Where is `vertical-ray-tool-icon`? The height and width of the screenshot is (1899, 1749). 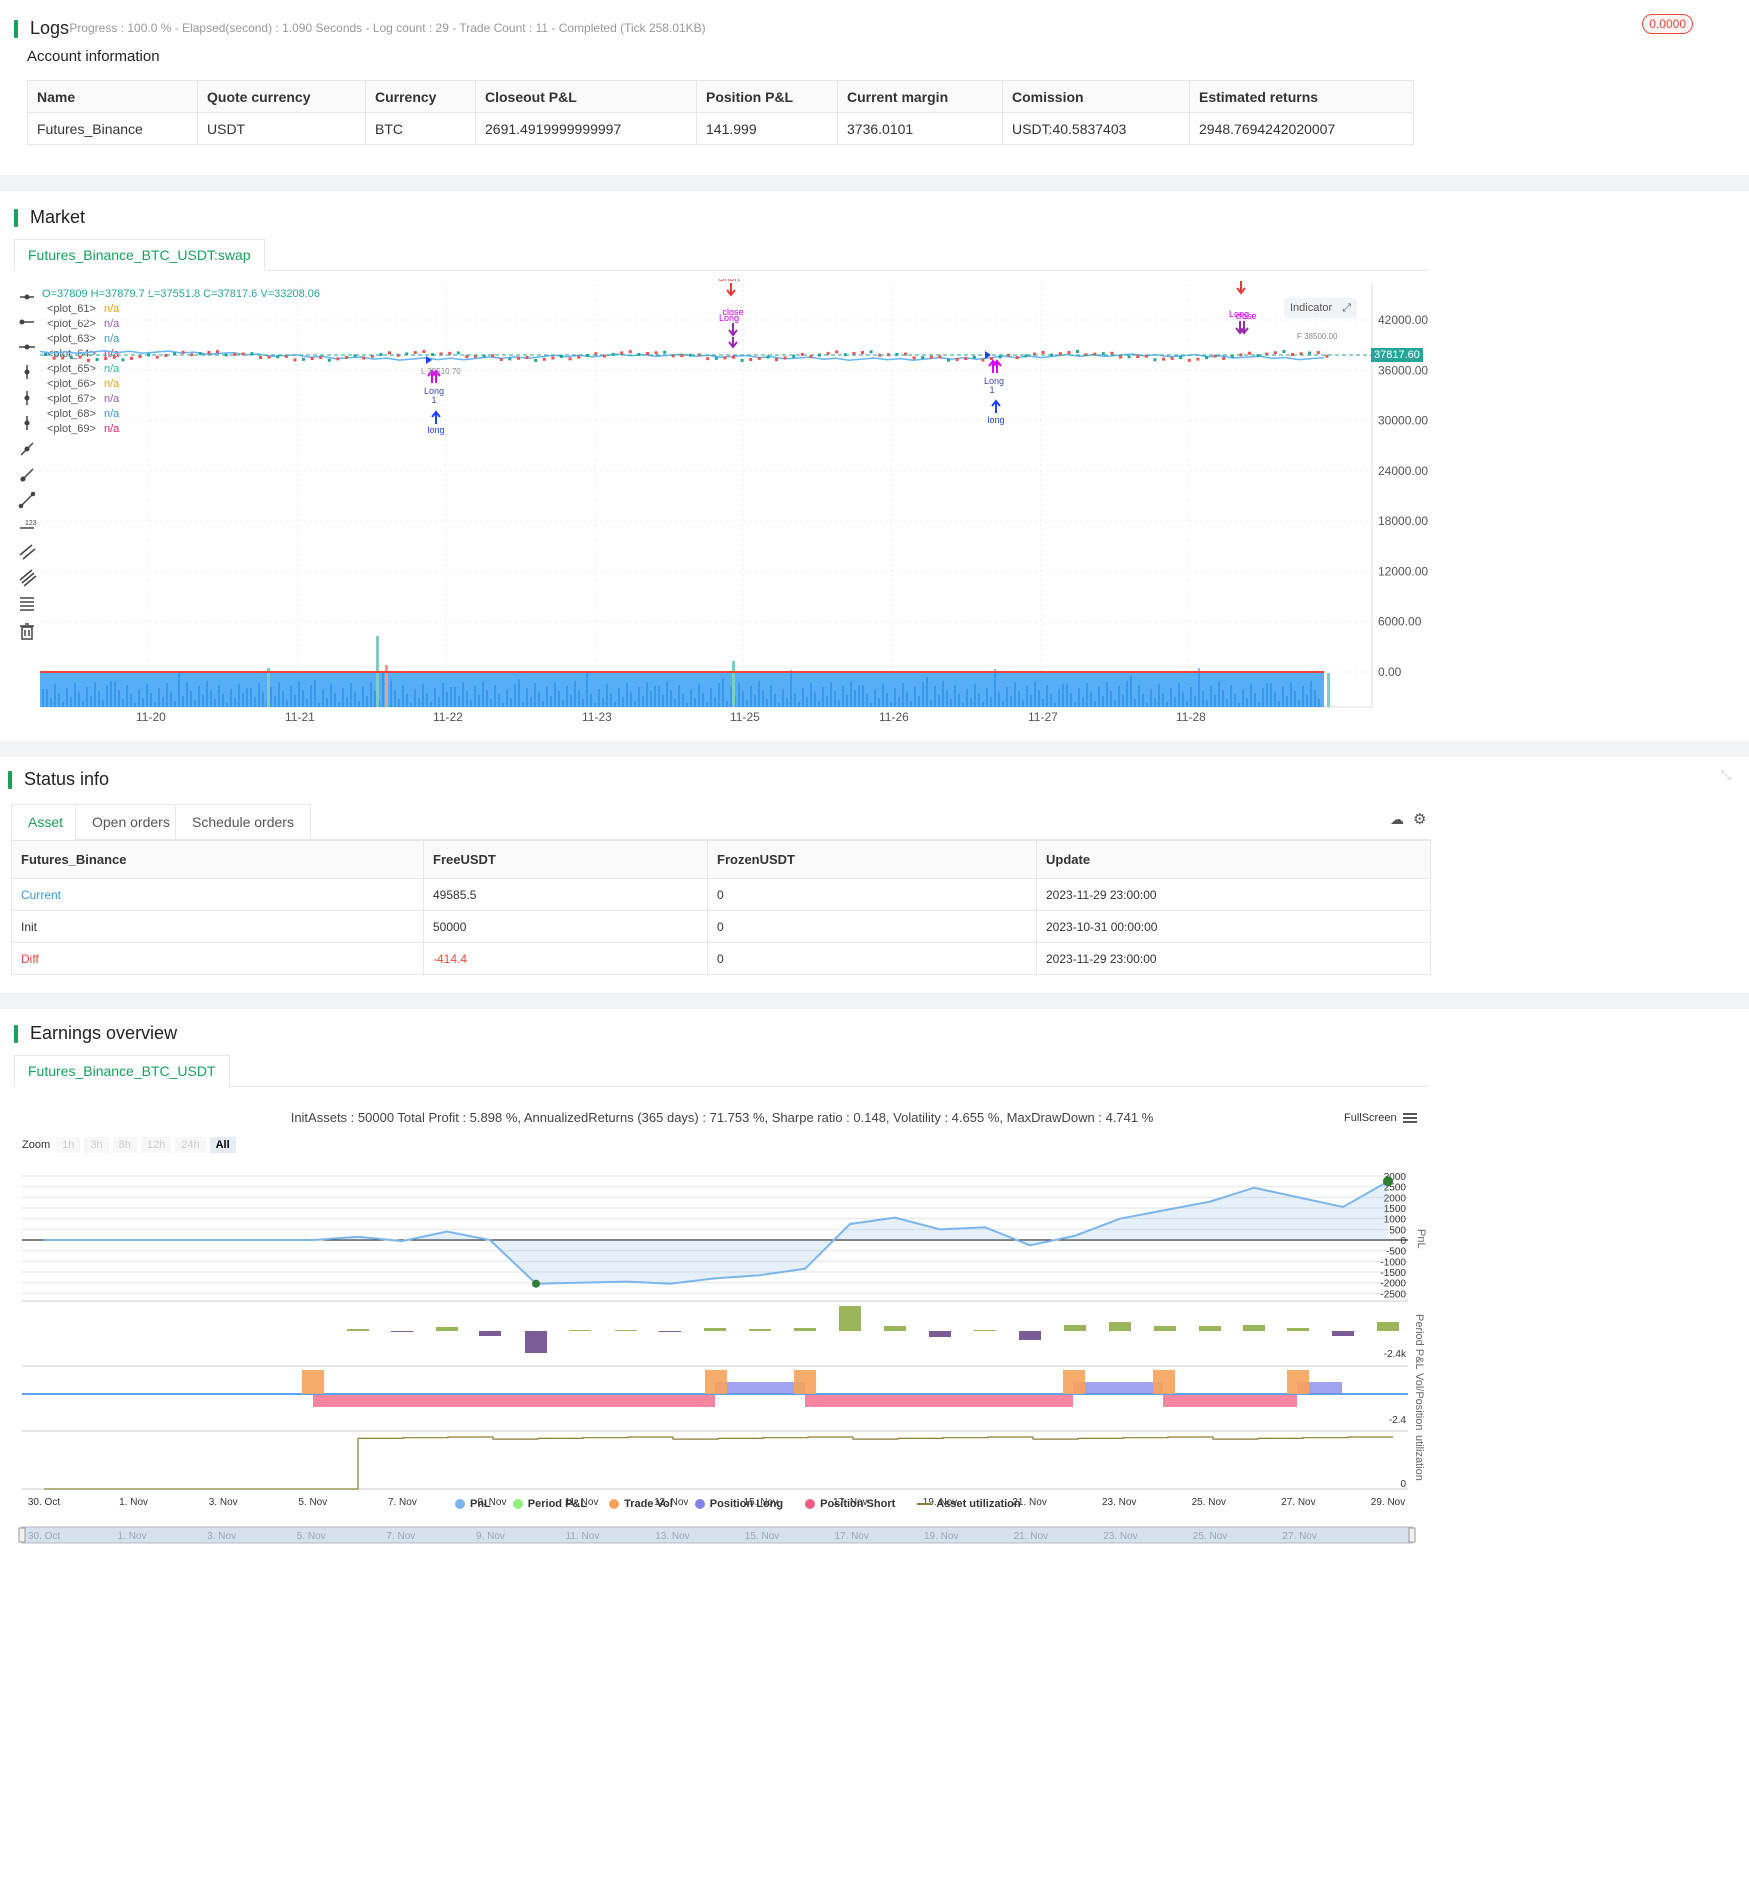
vertical-ray-tool-icon is located at coordinates (27, 398).